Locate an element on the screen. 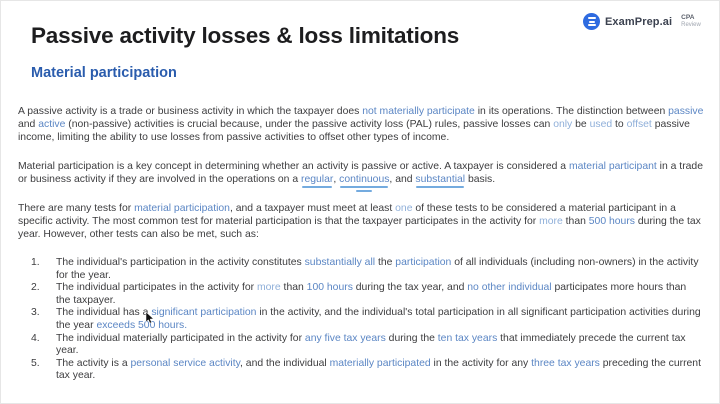 This screenshot has width=720, height=404. list-item-number: 2. is located at coordinates (35, 288).